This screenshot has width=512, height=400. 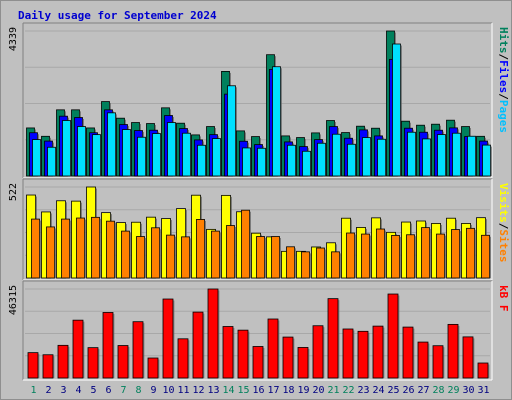 What do you see at coordinates (438, 390) in the screenshot?
I see `day-tick-label: 28` at bounding box center [438, 390].